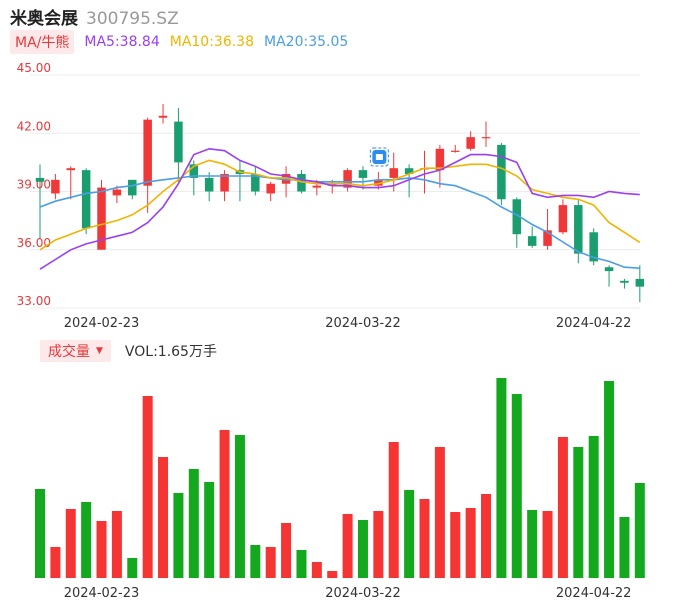 Image resolution: width=686 pixels, height=606 pixels. I want to click on volume-toggle-button: 成交量 ▼, so click(75, 351).